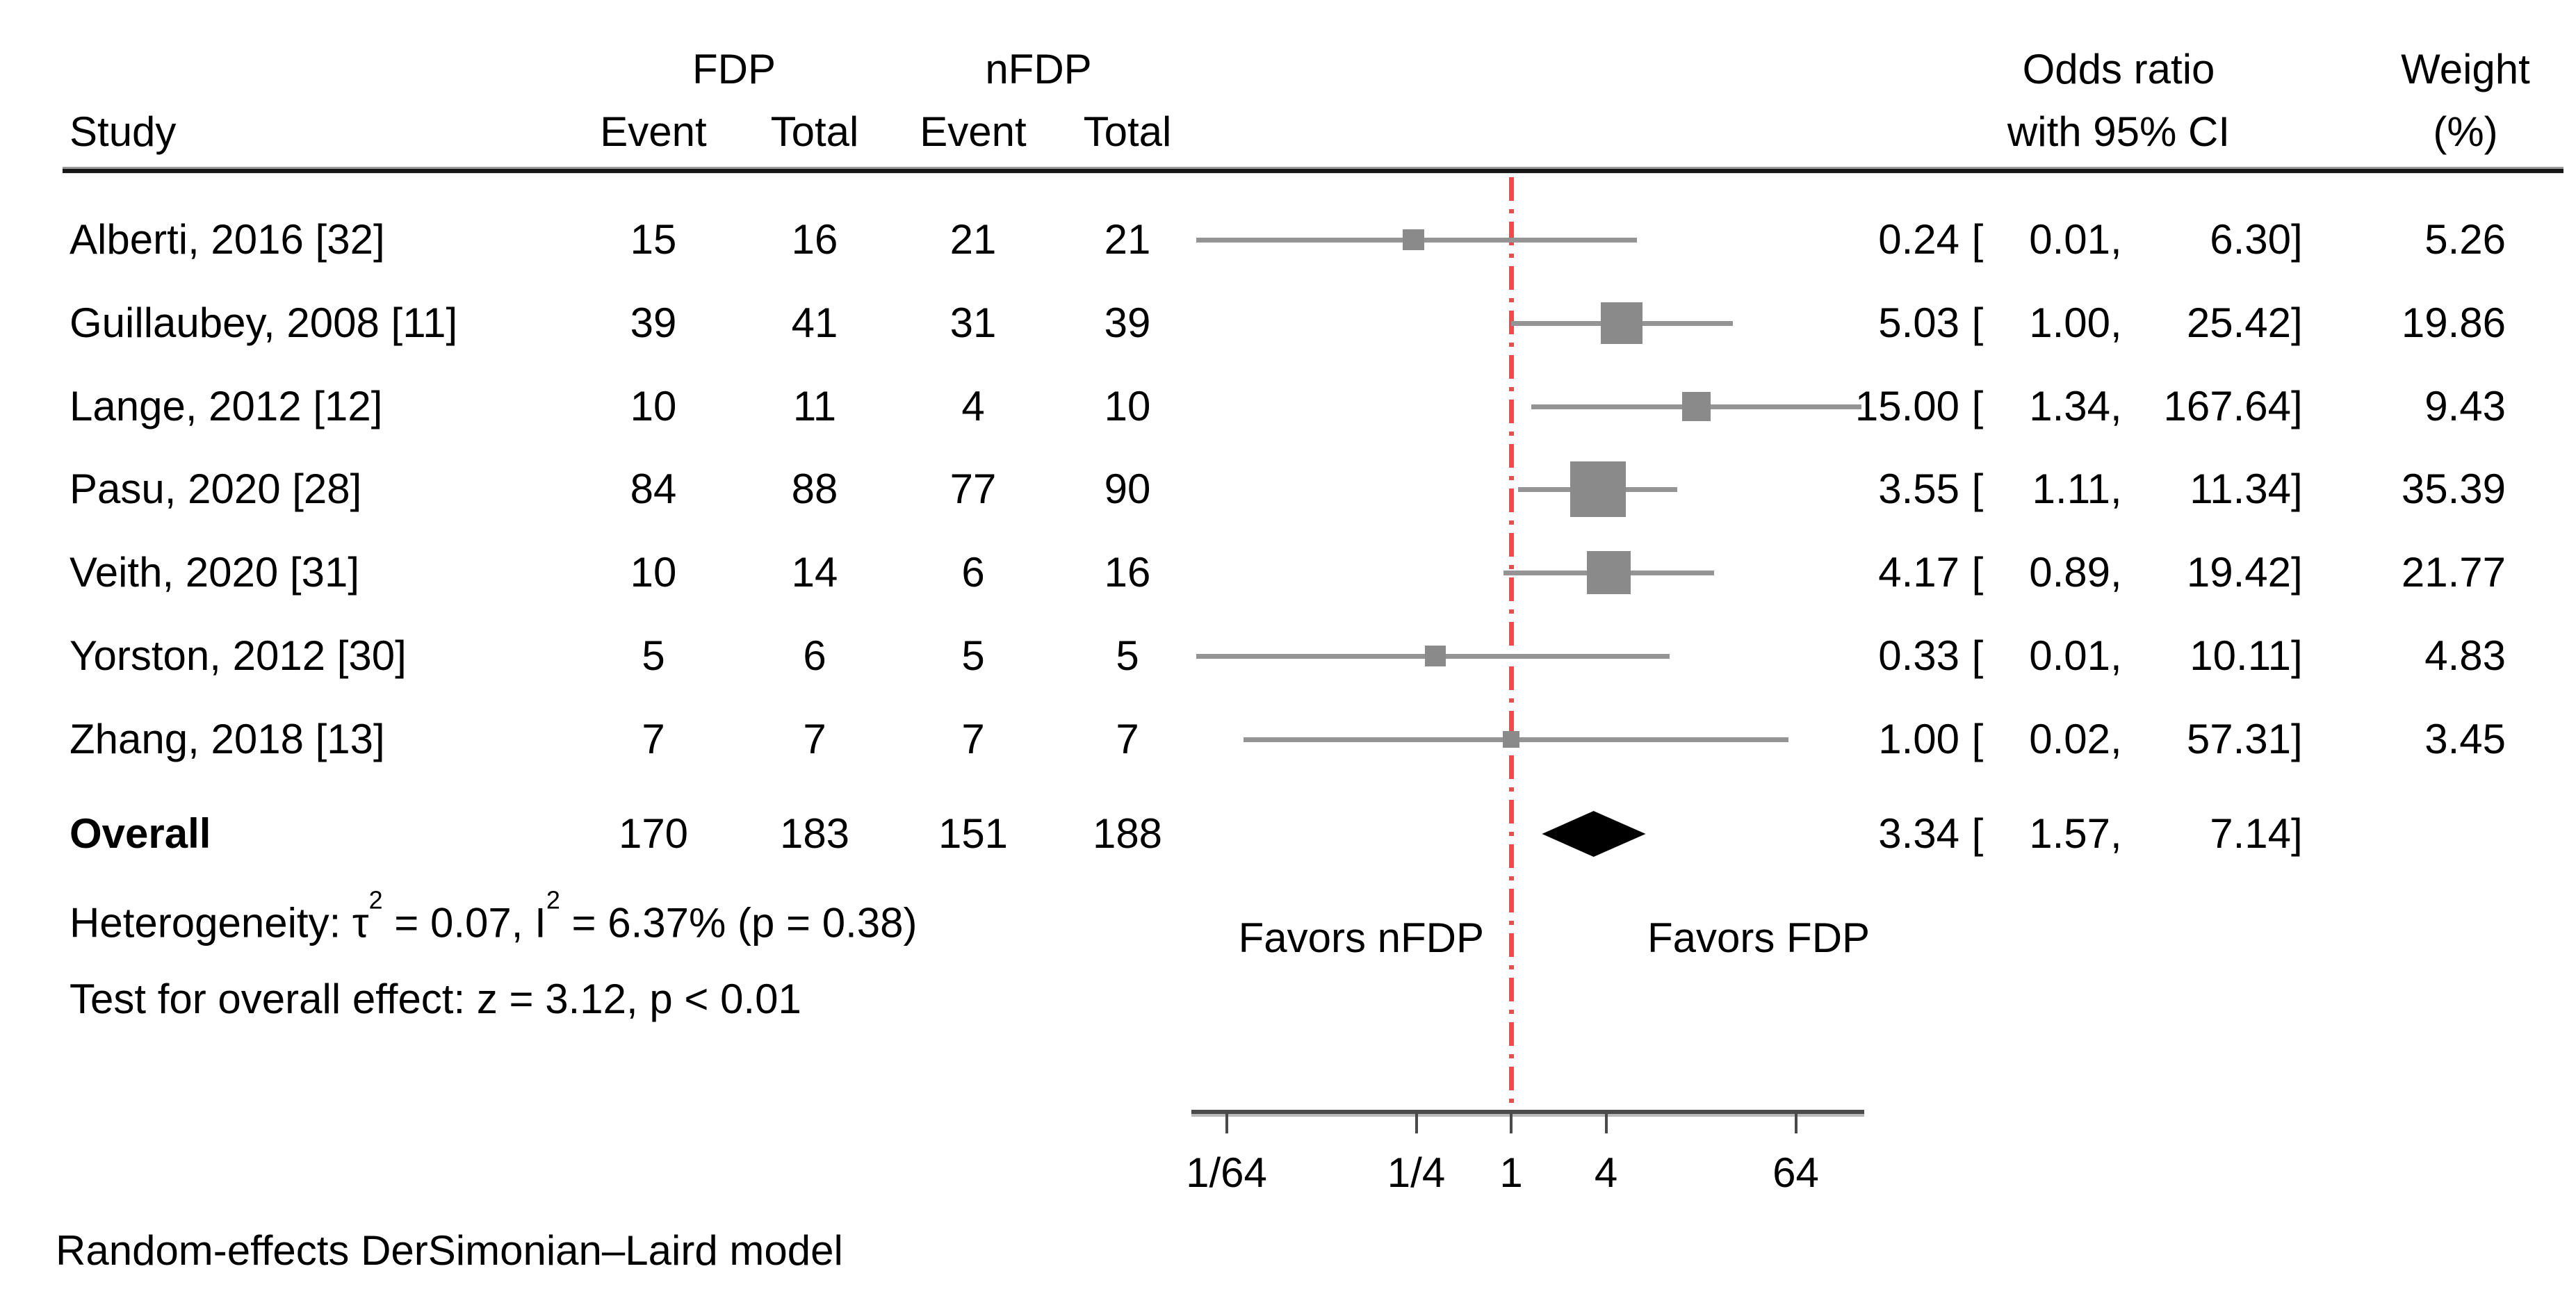 This screenshot has width=2576, height=1312. I want to click on column-header-weight: Weight, so click(2465, 69).